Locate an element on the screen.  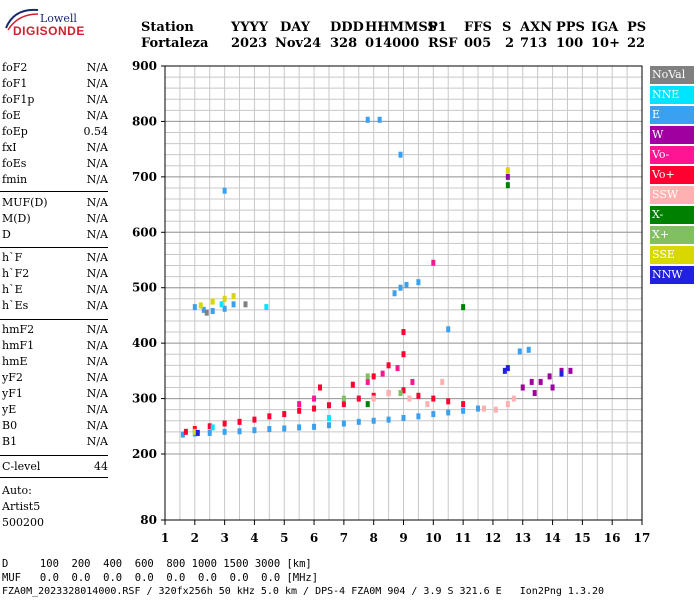
param-value: 0.54 is located at coordinates (96, 131).